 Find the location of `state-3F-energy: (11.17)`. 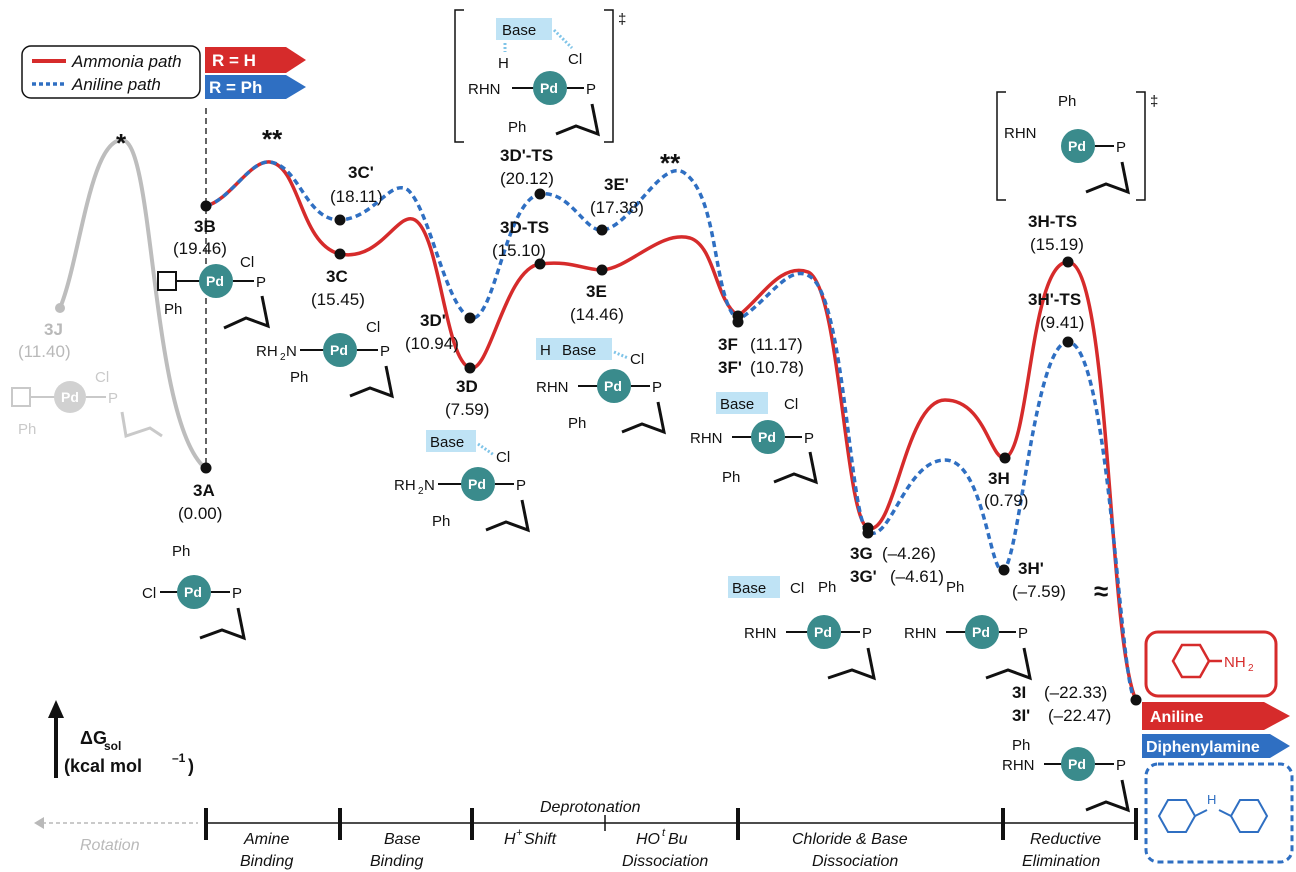

state-3F-energy: (11.17) is located at coordinates (776, 344).